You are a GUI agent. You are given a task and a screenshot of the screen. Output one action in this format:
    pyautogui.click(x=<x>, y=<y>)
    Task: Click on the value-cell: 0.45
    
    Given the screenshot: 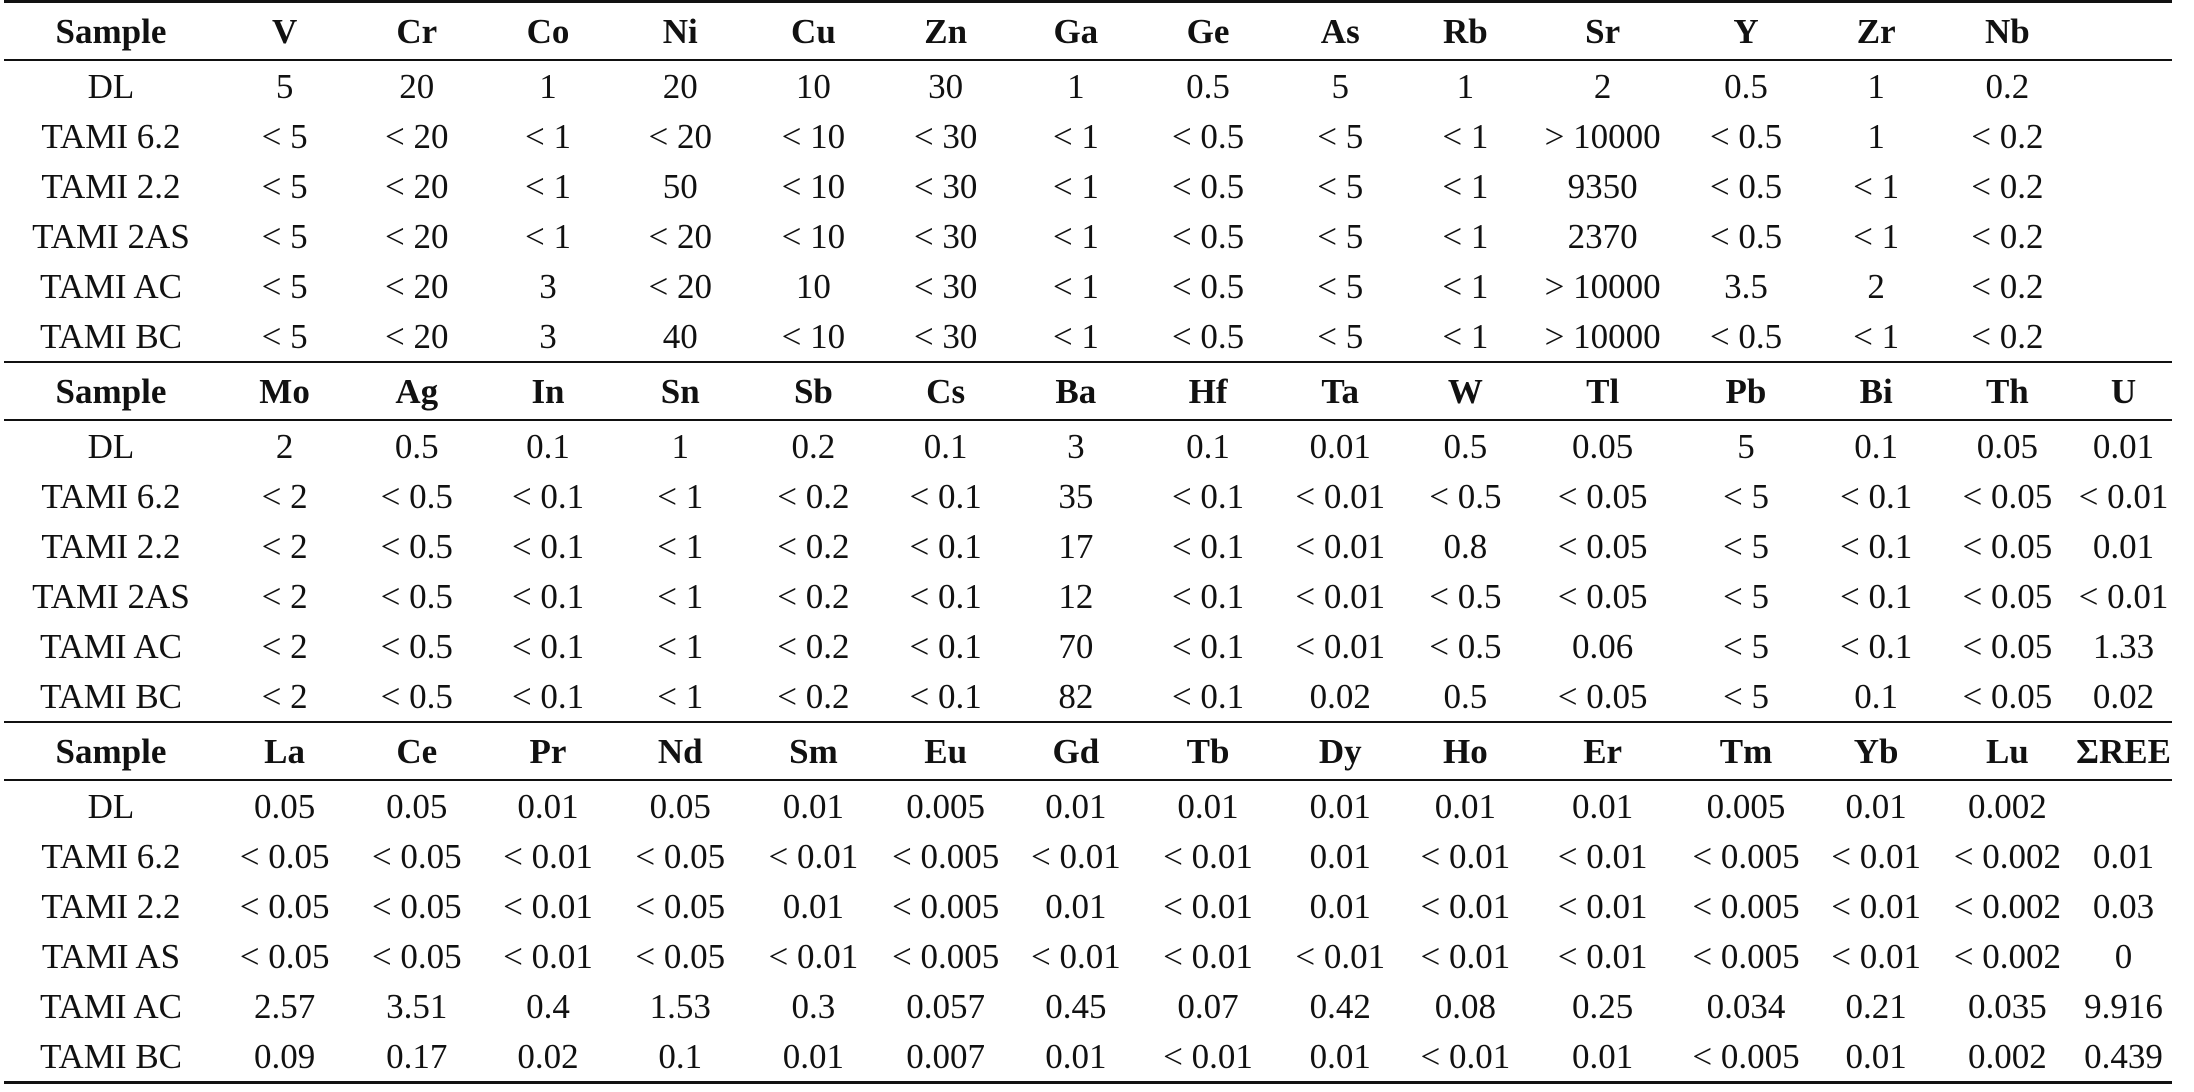 What is the action you would take?
    pyautogui.click(x=1076, y=1006)
    